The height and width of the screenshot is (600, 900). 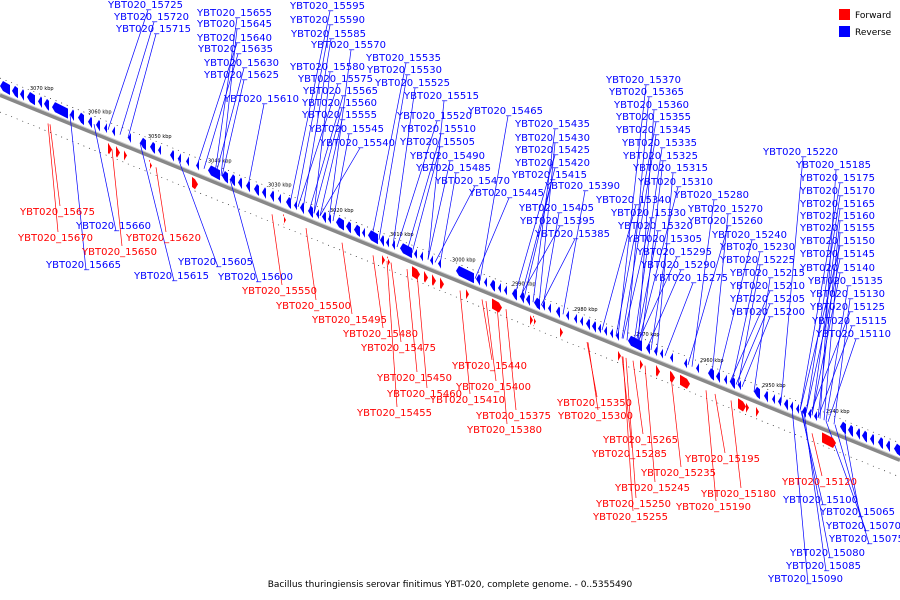 What do you see at coordinates (865, 23) in the screenshot?
I see `legend: Forward Reverse` at bounding box center [865, 23].